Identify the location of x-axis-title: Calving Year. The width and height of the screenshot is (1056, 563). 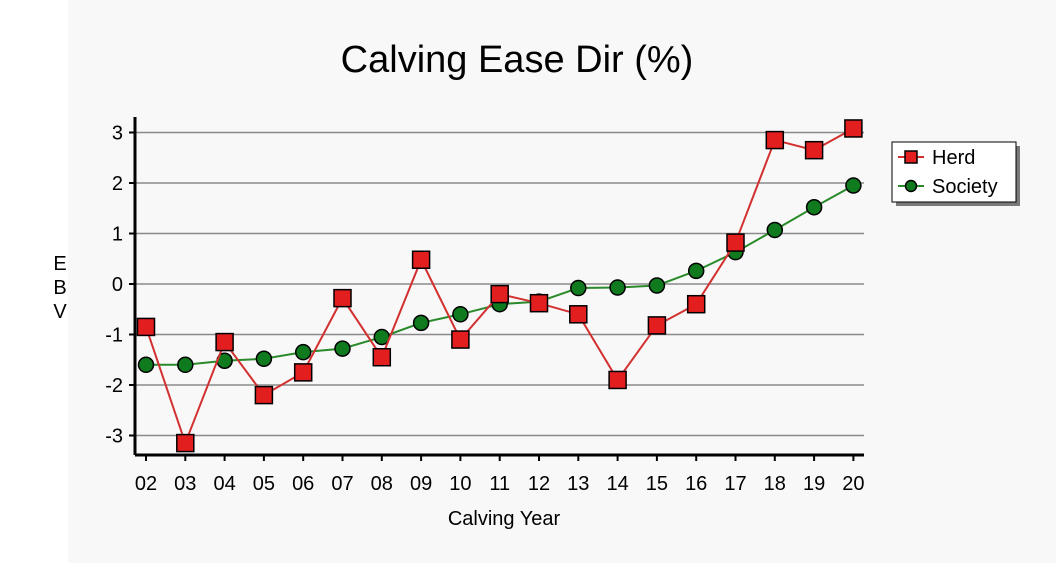
(504, 519).